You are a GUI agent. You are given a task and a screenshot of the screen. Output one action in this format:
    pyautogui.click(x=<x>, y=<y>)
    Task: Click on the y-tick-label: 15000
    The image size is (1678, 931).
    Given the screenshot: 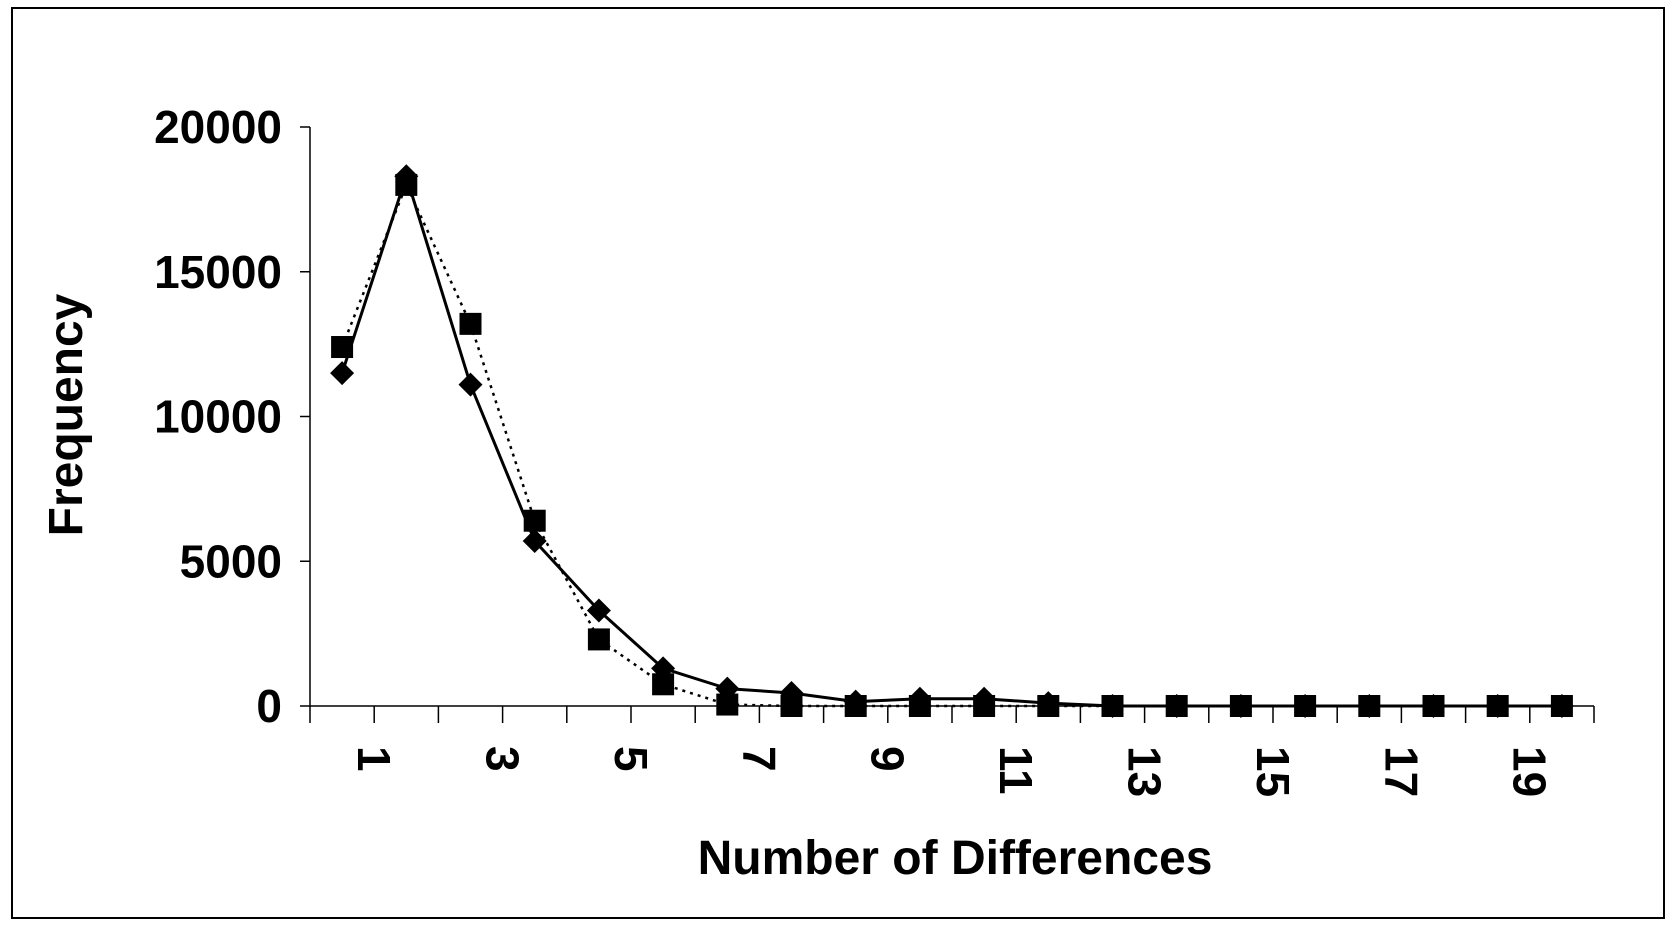 What is the action you would take?
    pyautogui.click(x=218, y=272)
    